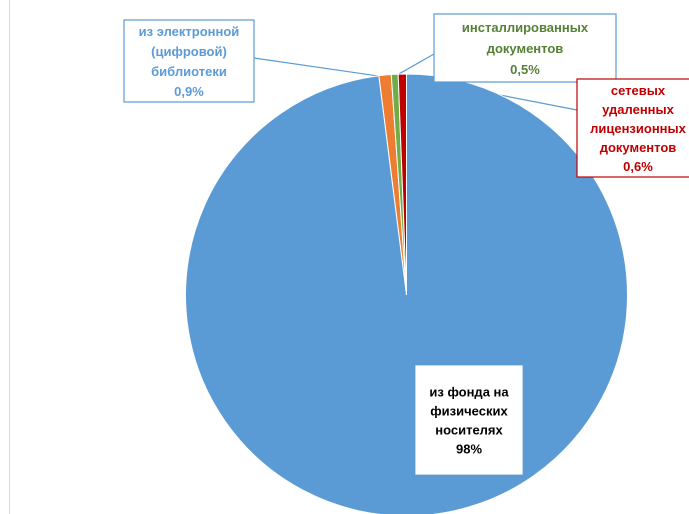 This screenshot has width=689, height=514. I want to click on label-electronic-library: из электронной (цифровой) библиотеки 0,9%, so click(189, 61).